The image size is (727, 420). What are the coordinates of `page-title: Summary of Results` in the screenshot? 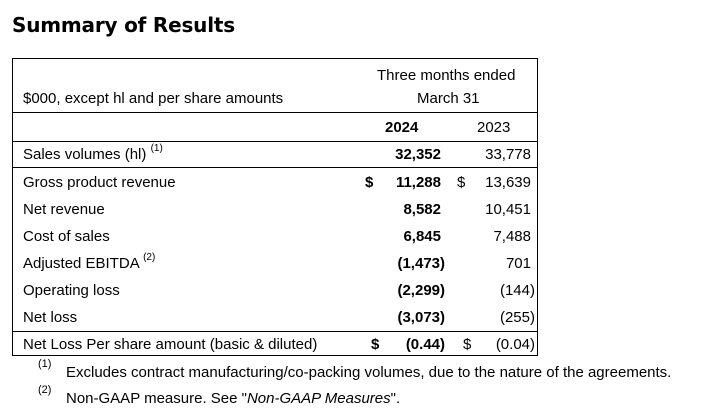 It's located at (123, 25).